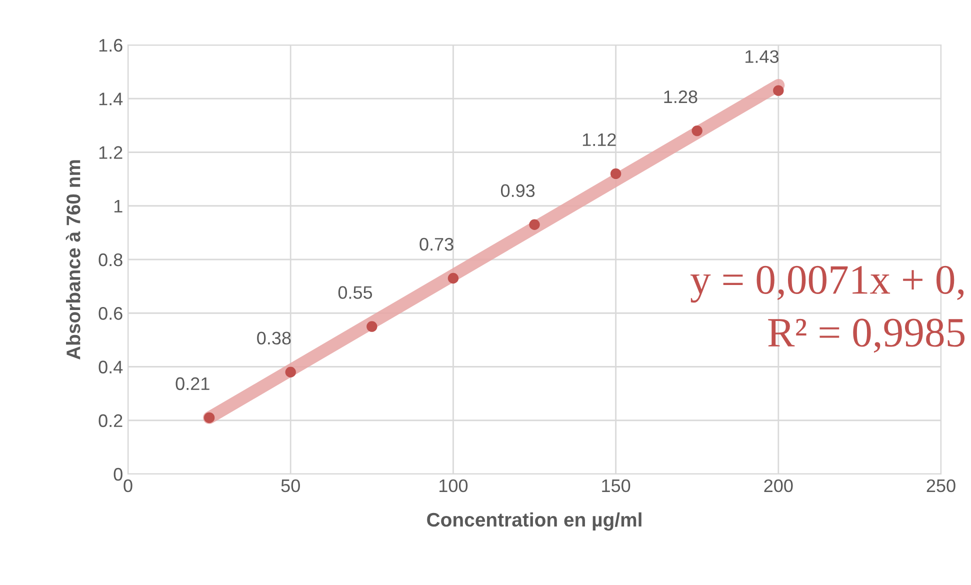 This screenshot has width=971, height=585. What do you see at coordinates (454, 485) in the screenshot?
I see `x-tick-label: 100` at bounding box center [454, 485].